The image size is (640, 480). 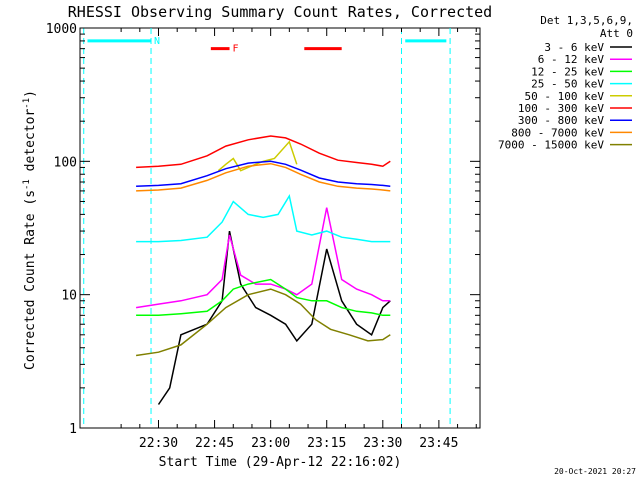 What do you see at coordinates (236, 49) in the screenshot?
I see `annotation-label: F` at bounding box center [236, 49].